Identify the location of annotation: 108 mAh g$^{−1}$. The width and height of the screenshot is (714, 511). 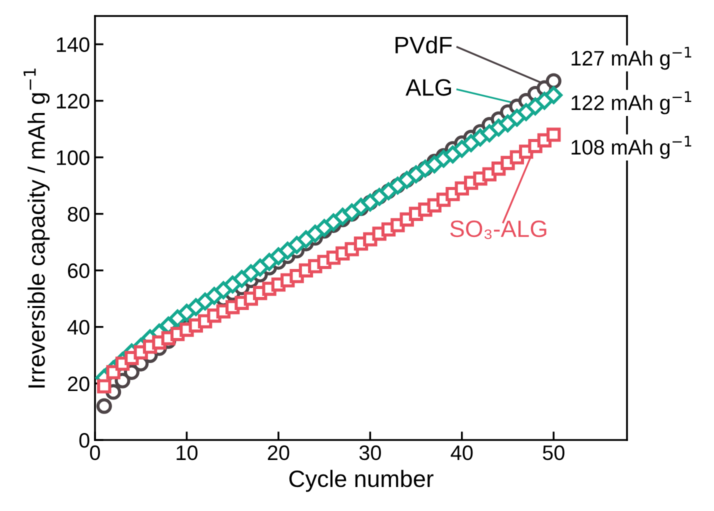
(632, 147).